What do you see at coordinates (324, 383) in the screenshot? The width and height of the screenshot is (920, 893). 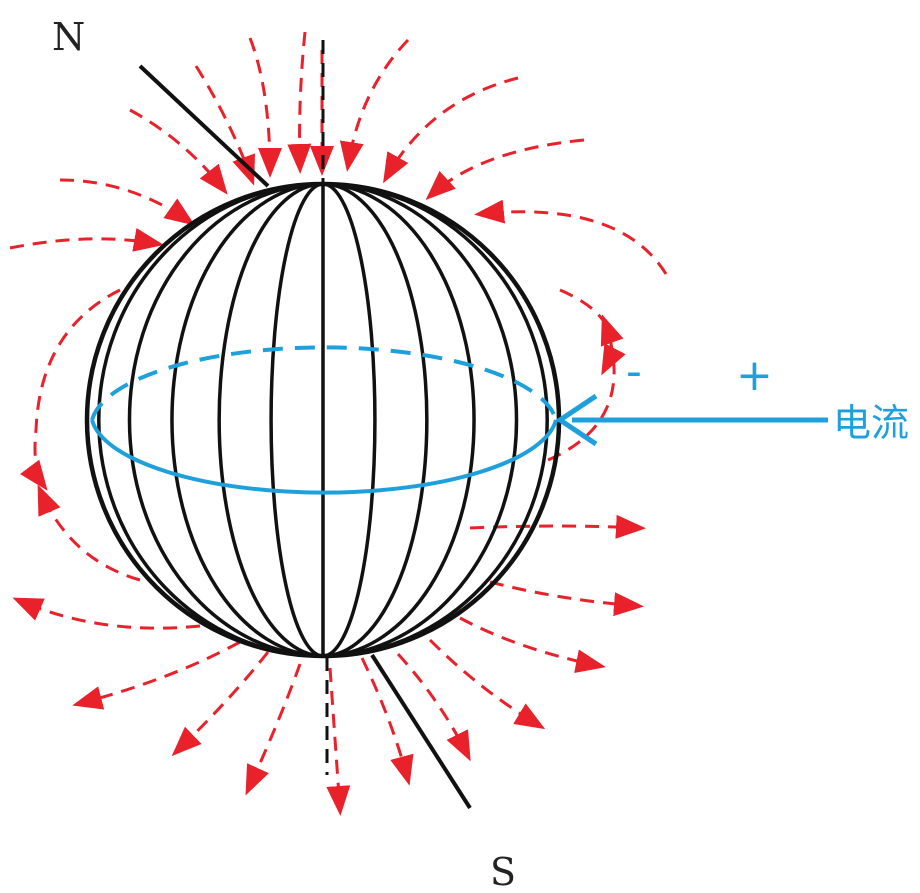 I see `equator-back-dashed` at bounding box center [324, 383].